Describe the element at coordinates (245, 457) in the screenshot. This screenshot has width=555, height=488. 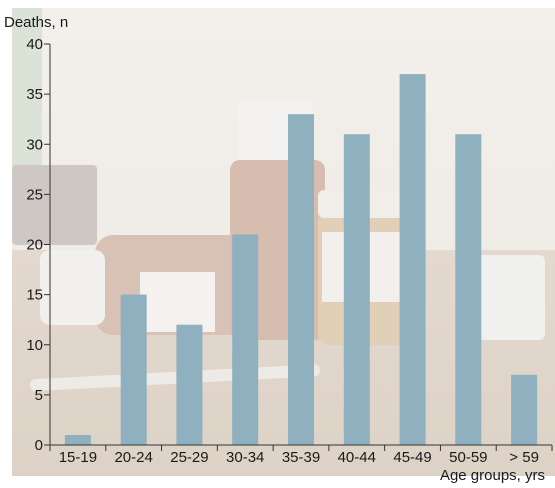
I see `x-tick-label: 30-34` at that location.